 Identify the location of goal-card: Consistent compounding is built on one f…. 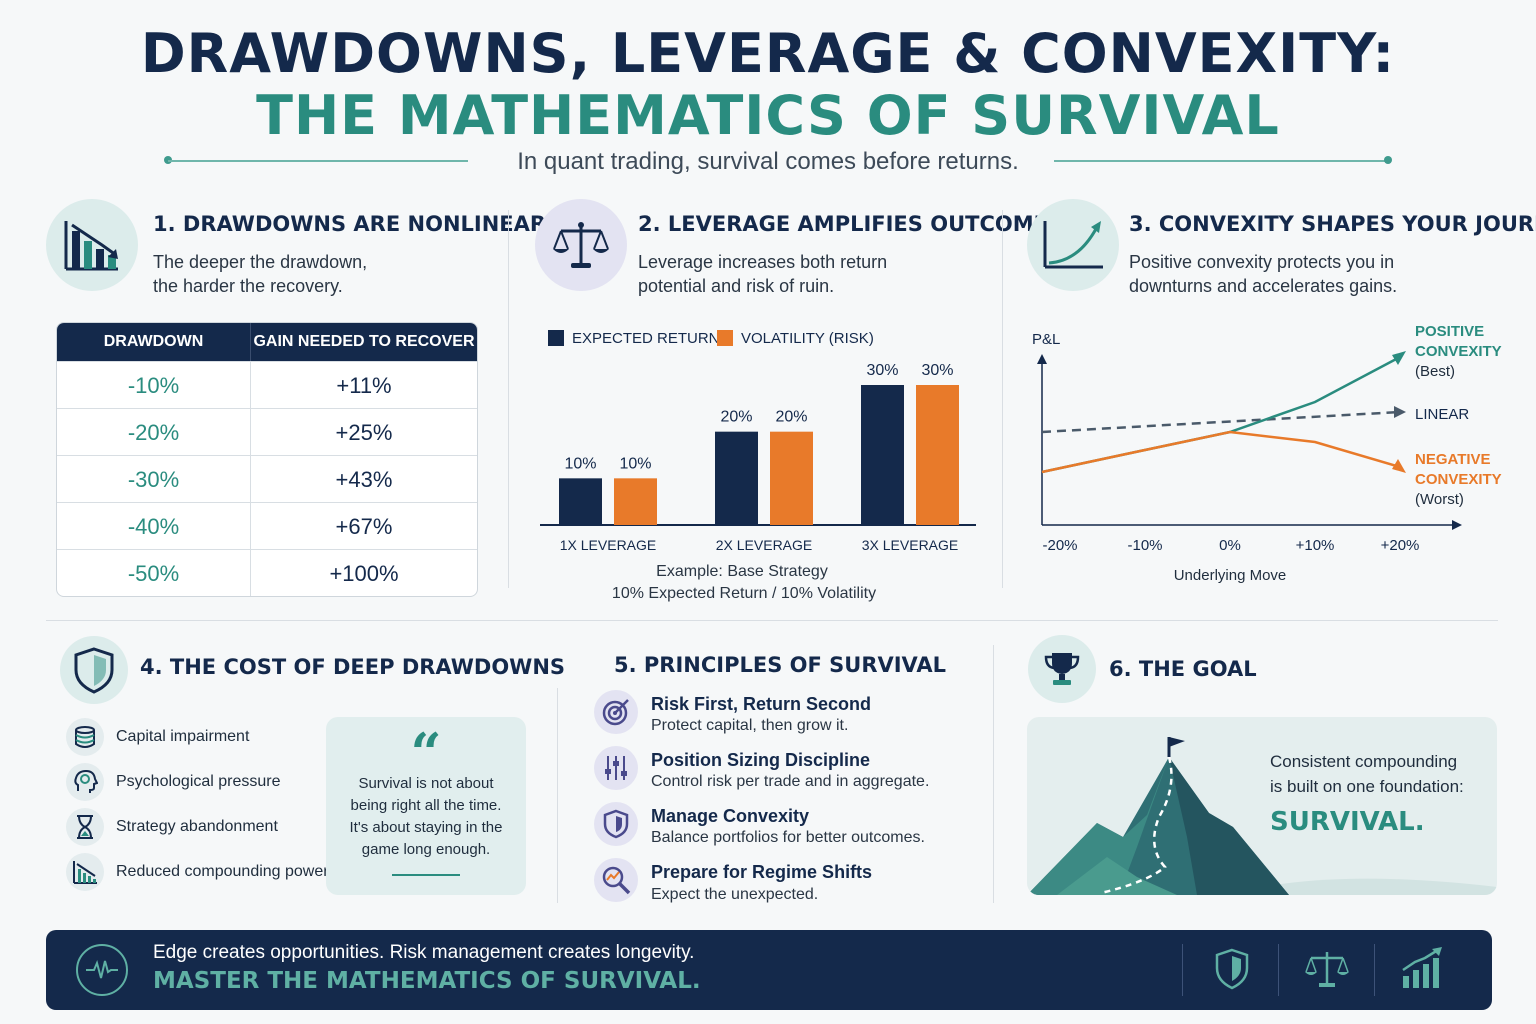
(1262, 806).